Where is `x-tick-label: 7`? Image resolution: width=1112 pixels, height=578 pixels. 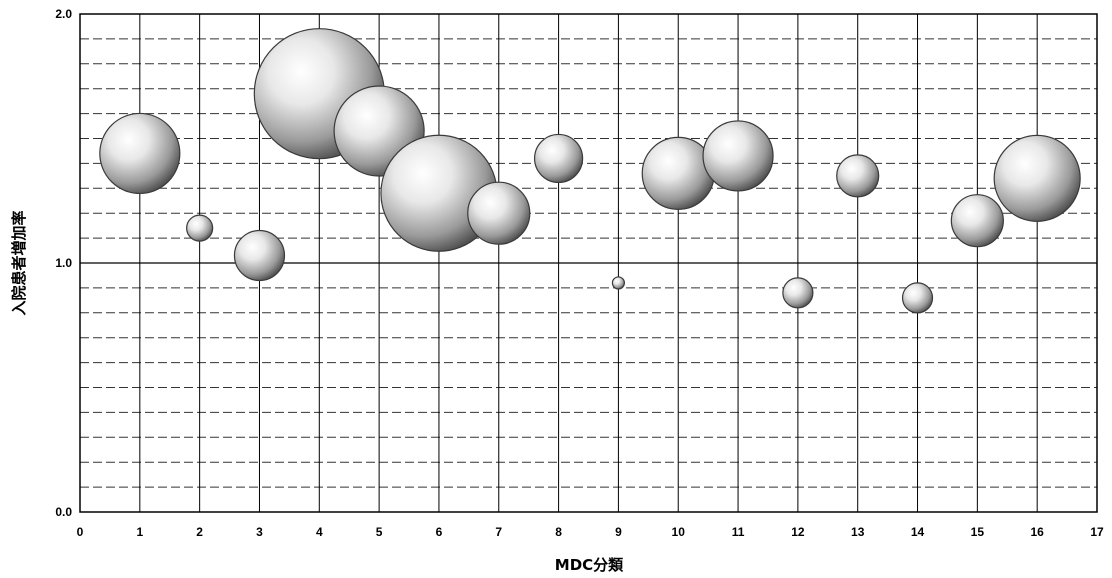
x-tick-label: 7 is located at coordinates (498, 532).